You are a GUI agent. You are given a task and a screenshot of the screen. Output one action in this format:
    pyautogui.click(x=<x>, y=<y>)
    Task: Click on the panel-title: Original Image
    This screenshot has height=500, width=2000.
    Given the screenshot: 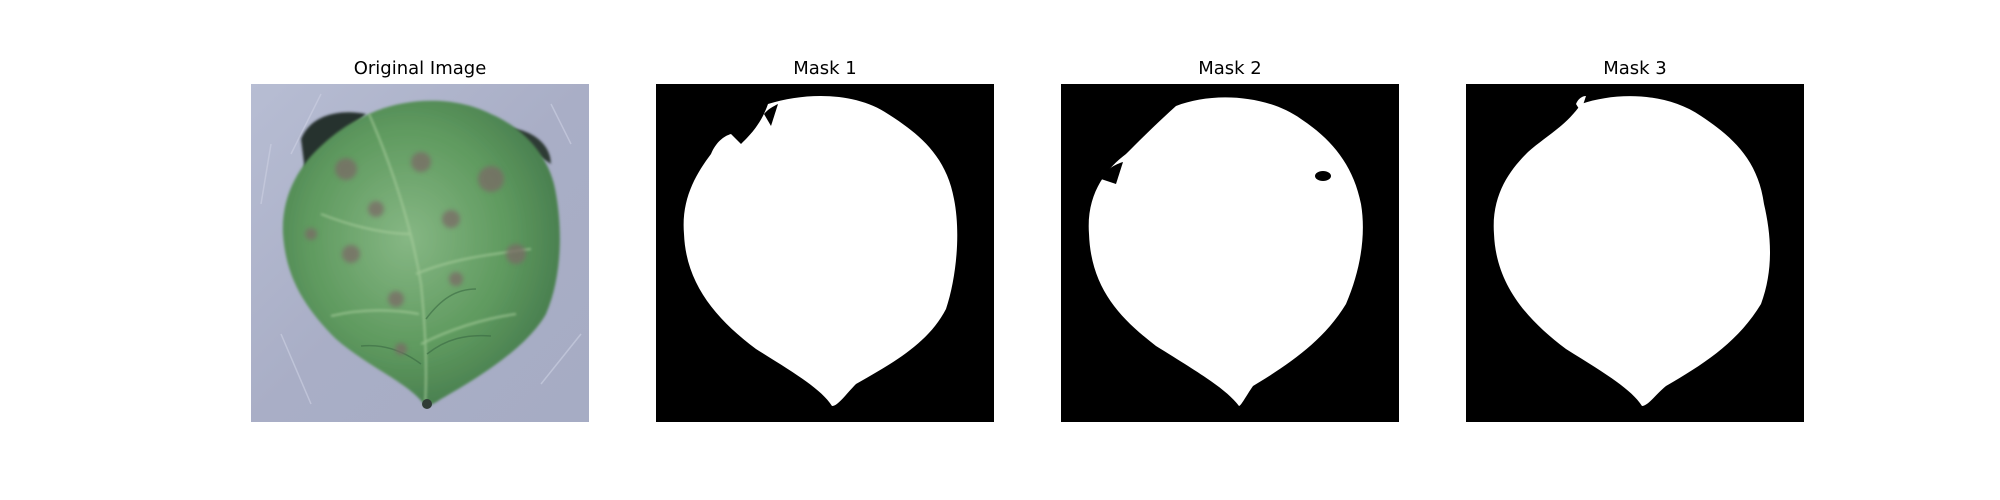 What is the action you would take?
    pyautogui.click(x=420, y=68)
    